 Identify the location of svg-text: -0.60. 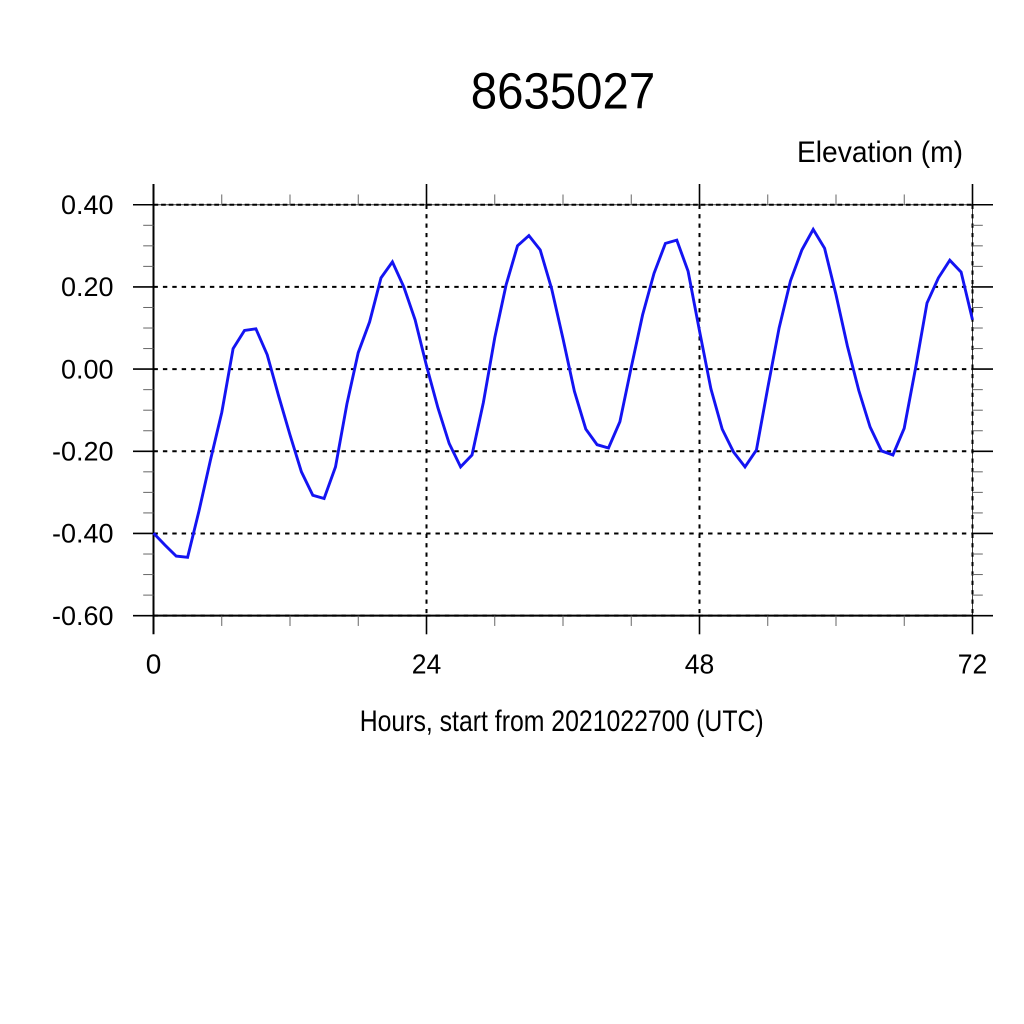
(83, 616).